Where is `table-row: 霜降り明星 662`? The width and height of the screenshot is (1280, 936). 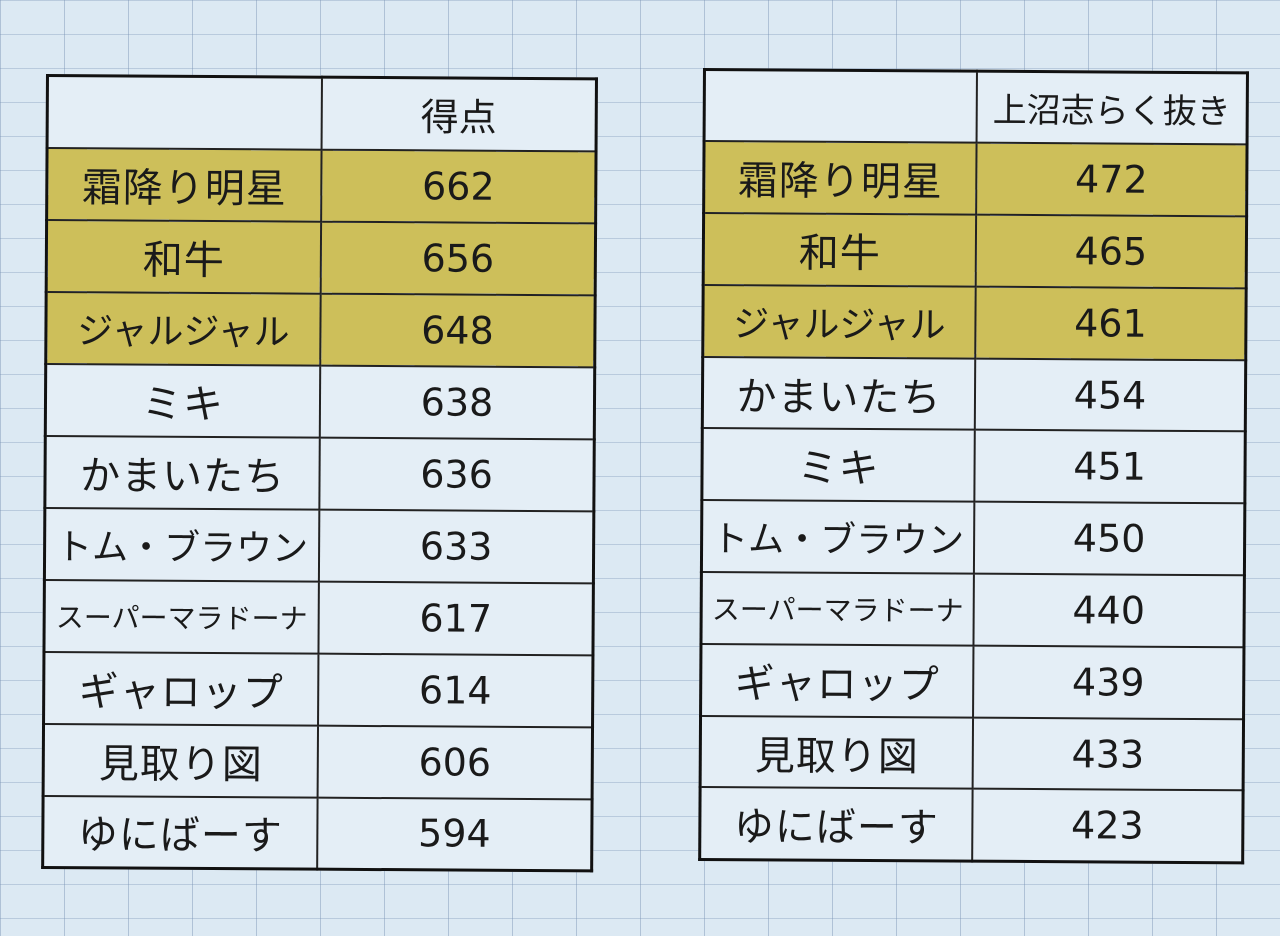
table-row: 霜降り明星 662 is located at coordinates (321, 185).